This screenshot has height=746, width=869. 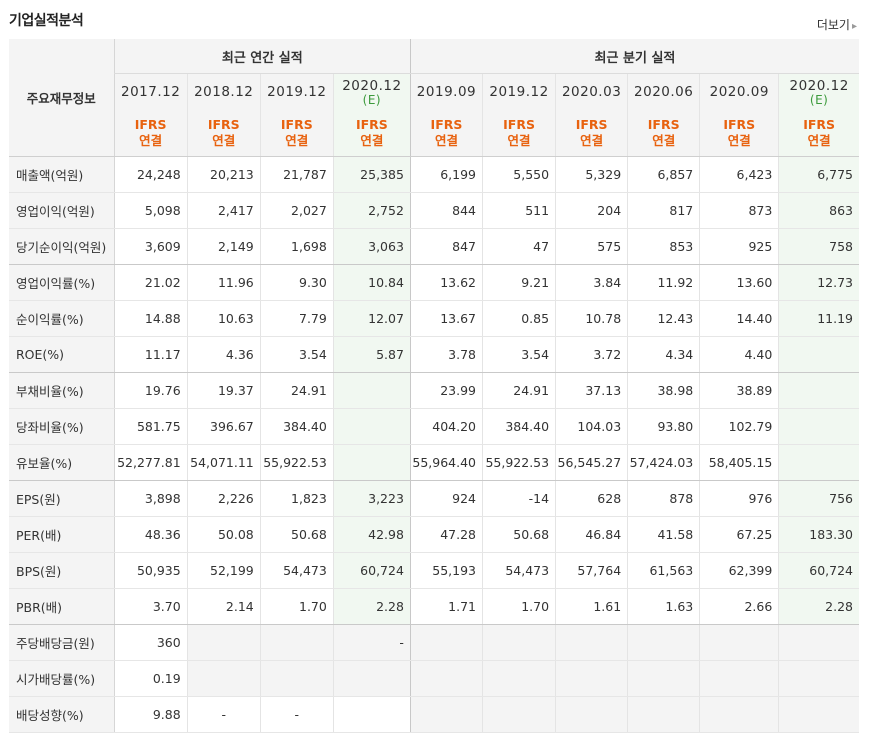 I want to click on table-row: 배당성향(%) 9.88- -, so click(x=434, y=714).